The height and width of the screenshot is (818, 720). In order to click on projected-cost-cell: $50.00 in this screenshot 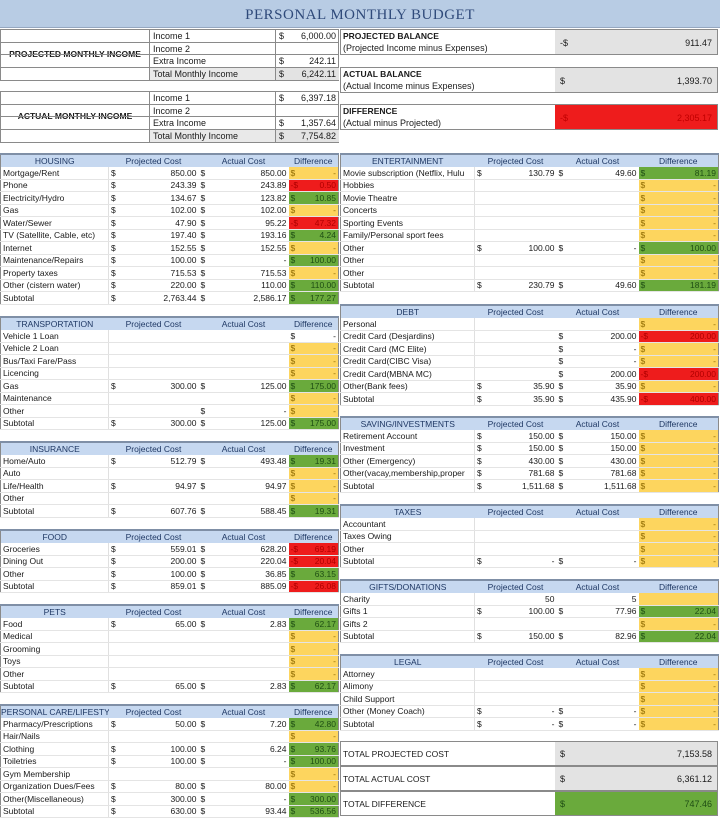, I will do `click(153, 724)`.